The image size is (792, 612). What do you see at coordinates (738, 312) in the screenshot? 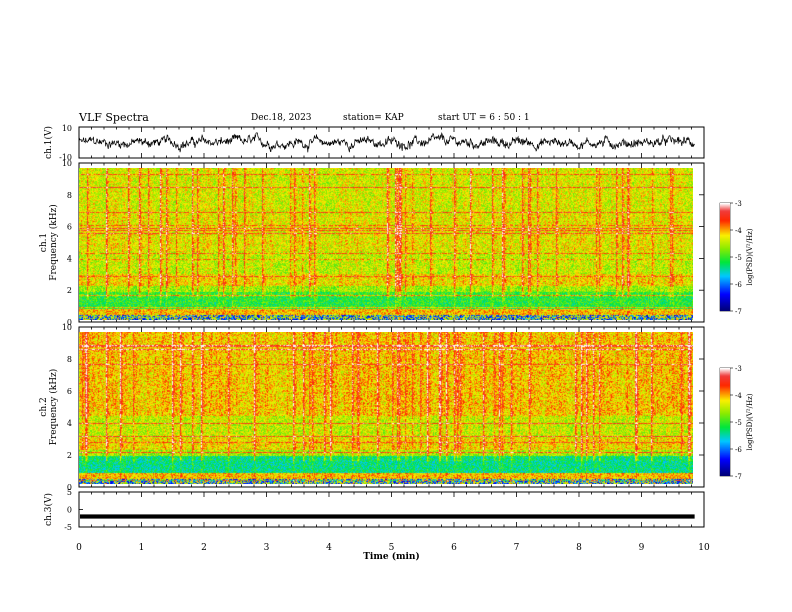
I see `ch1-colorbar-tick-label: -7` at bounding box center [738, 312].